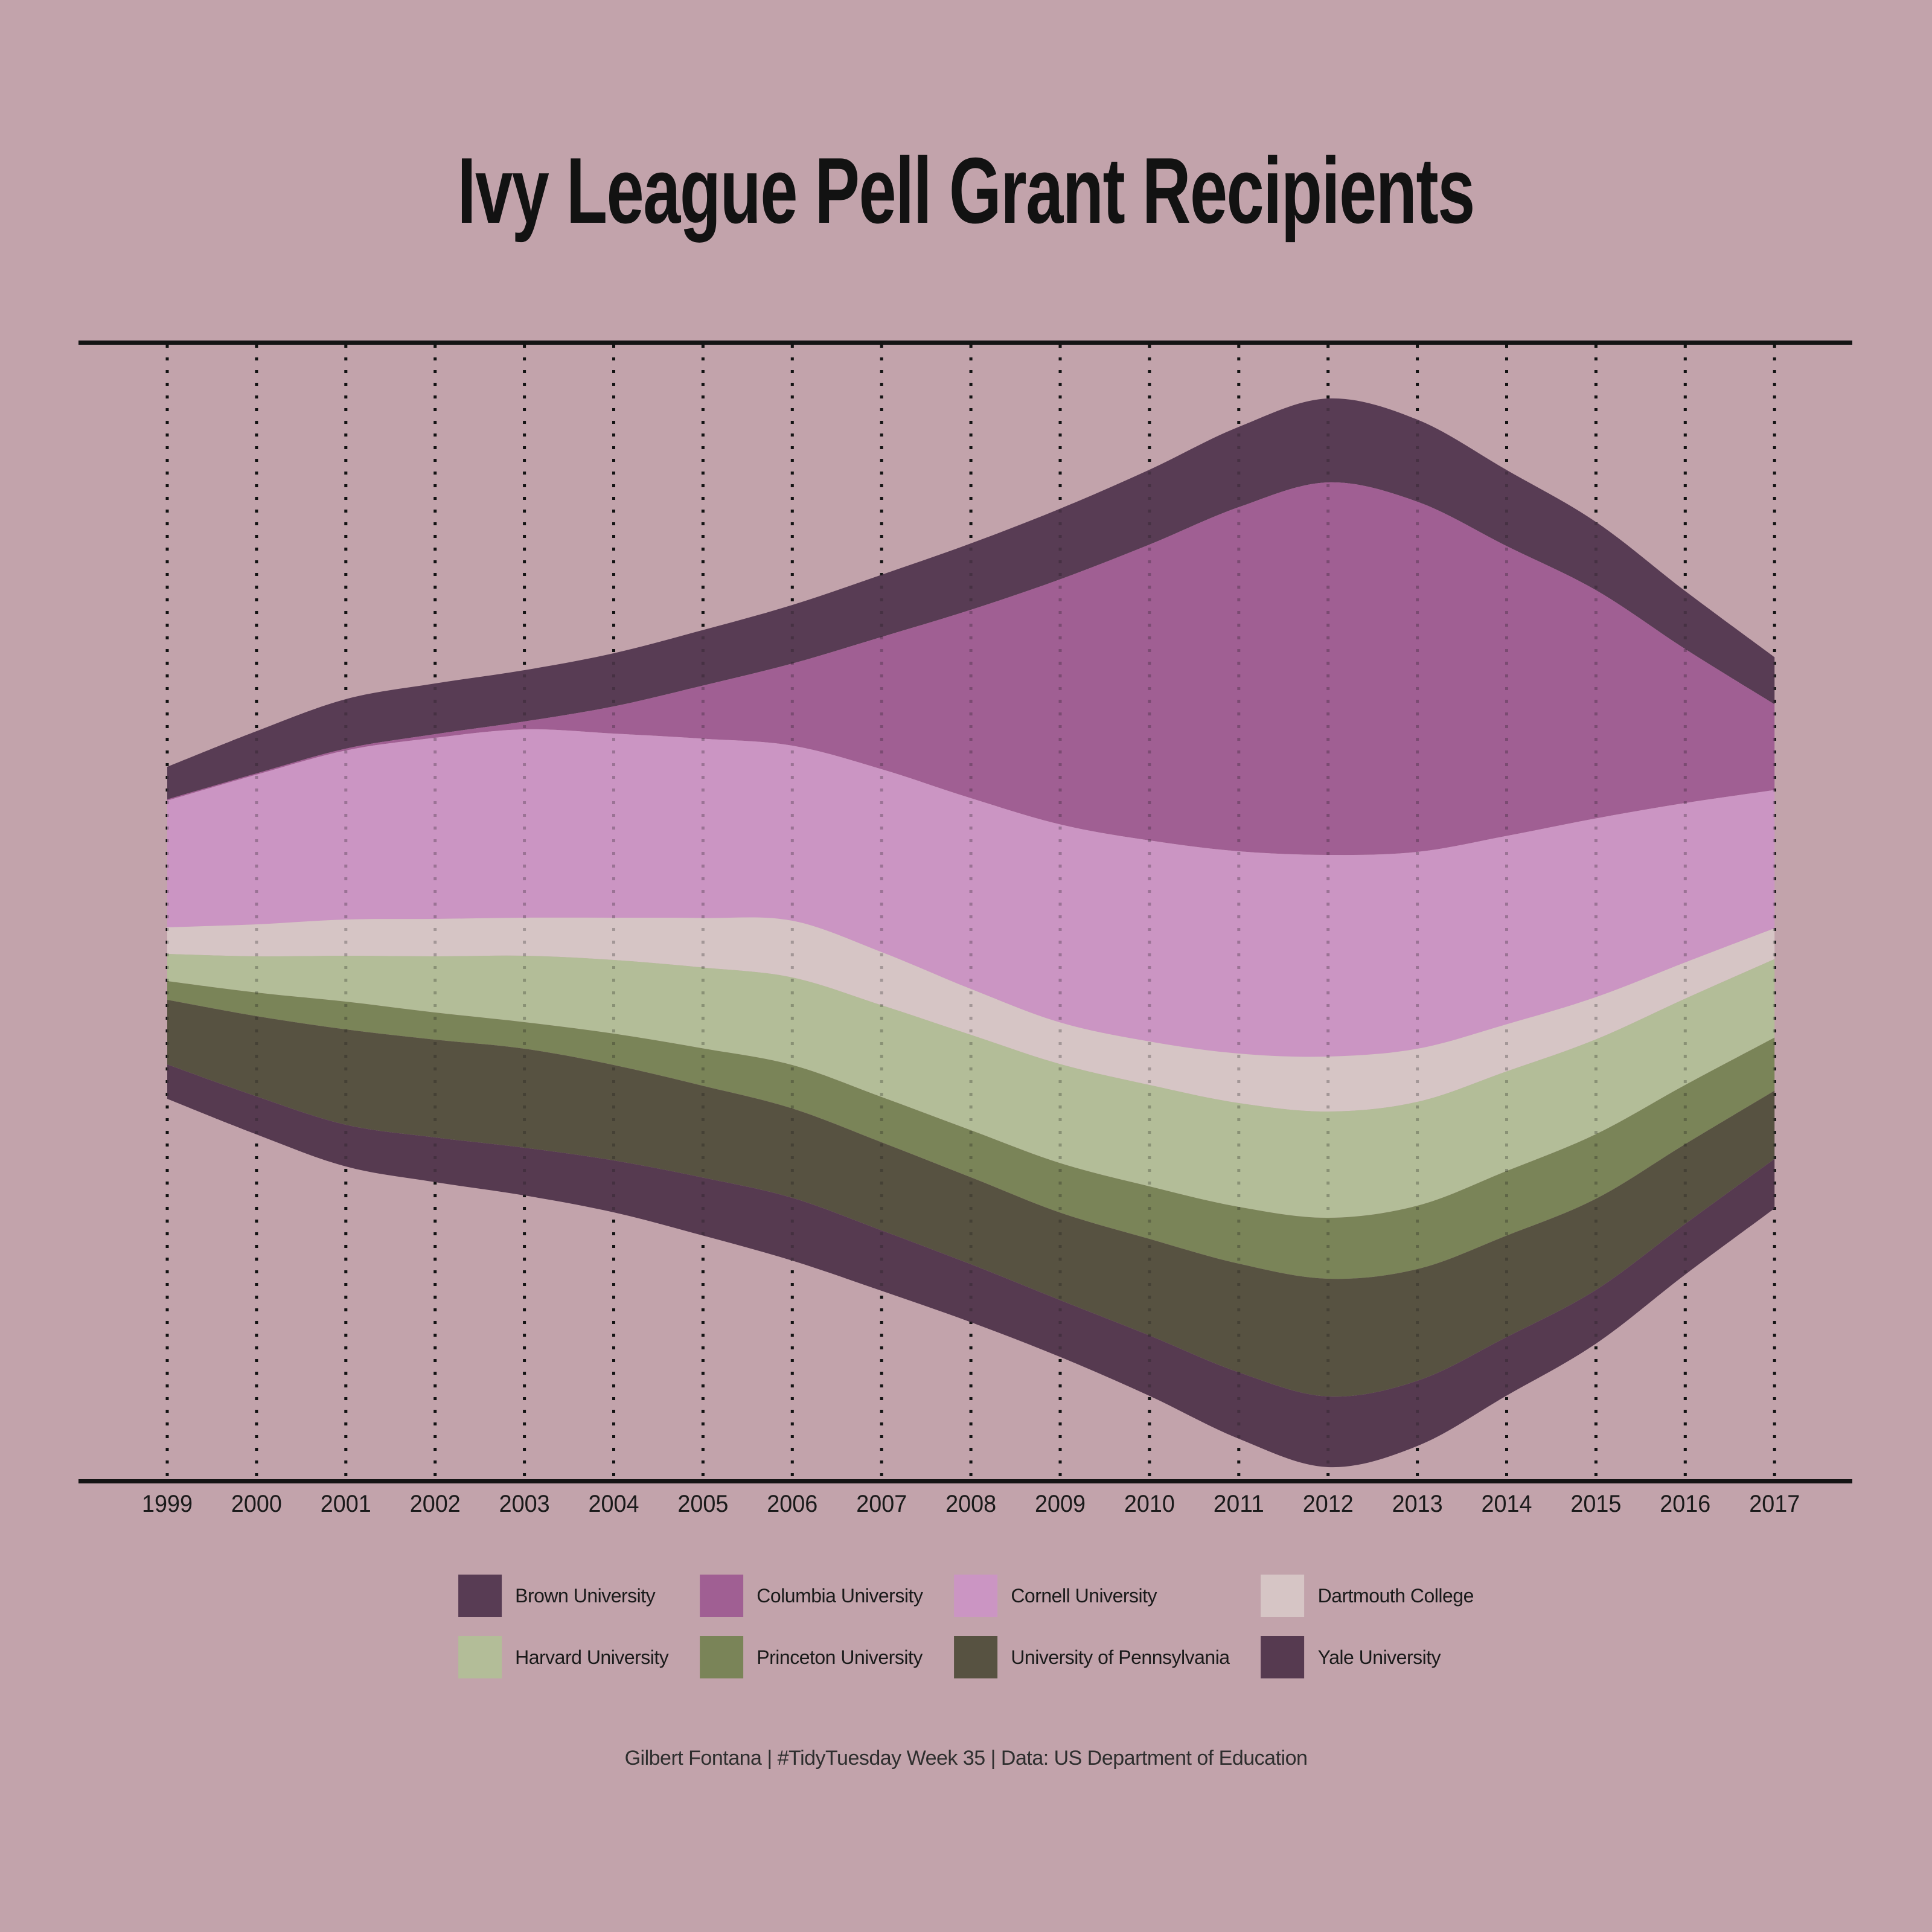 This screenshot has width=1932, height=1932. I want to click on x-tick-label: 2007, so click(881, 1504).